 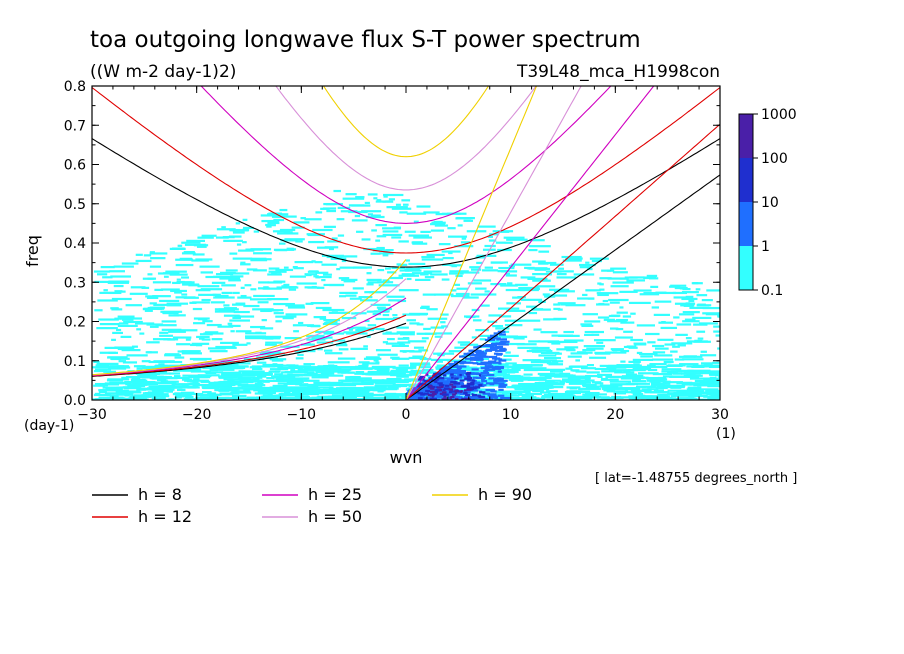 What do you see at coordinates (75, 244) in the screenshot?
I see `y-tick-label: 0.4` at bounding box center [75, 244].